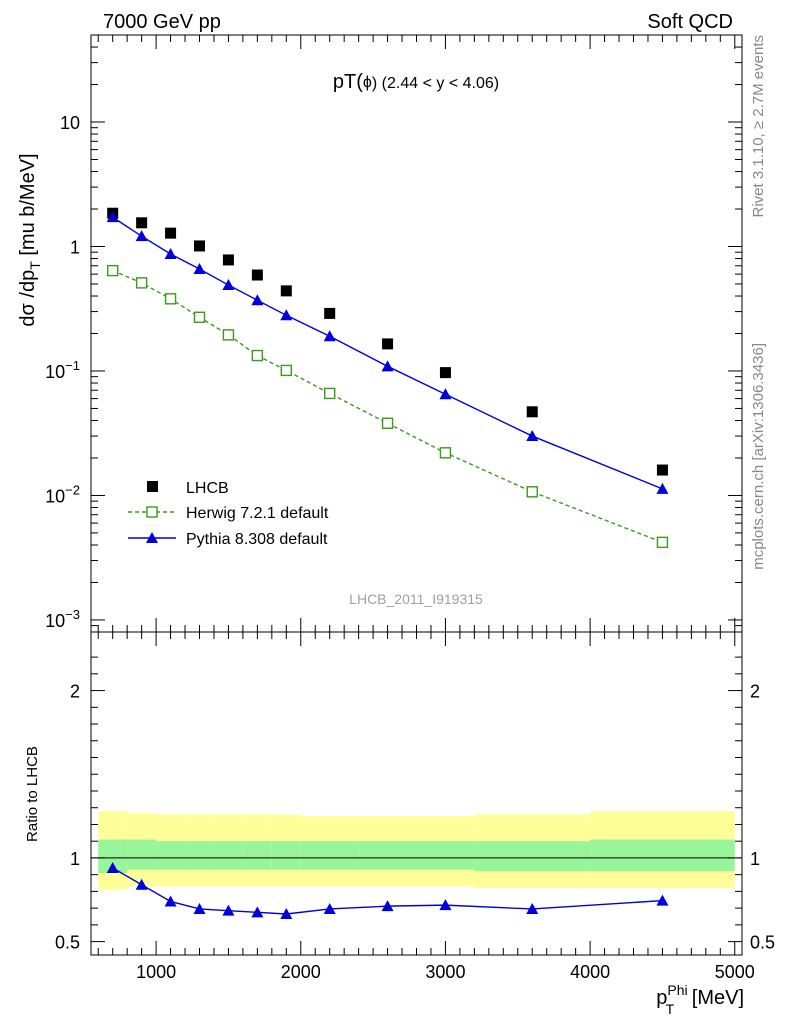 This screenshot has height=1024, width=786. Describe the element at coordinates (152, 537) in the screenshot. I see `legend-pythia-marker` at that location.